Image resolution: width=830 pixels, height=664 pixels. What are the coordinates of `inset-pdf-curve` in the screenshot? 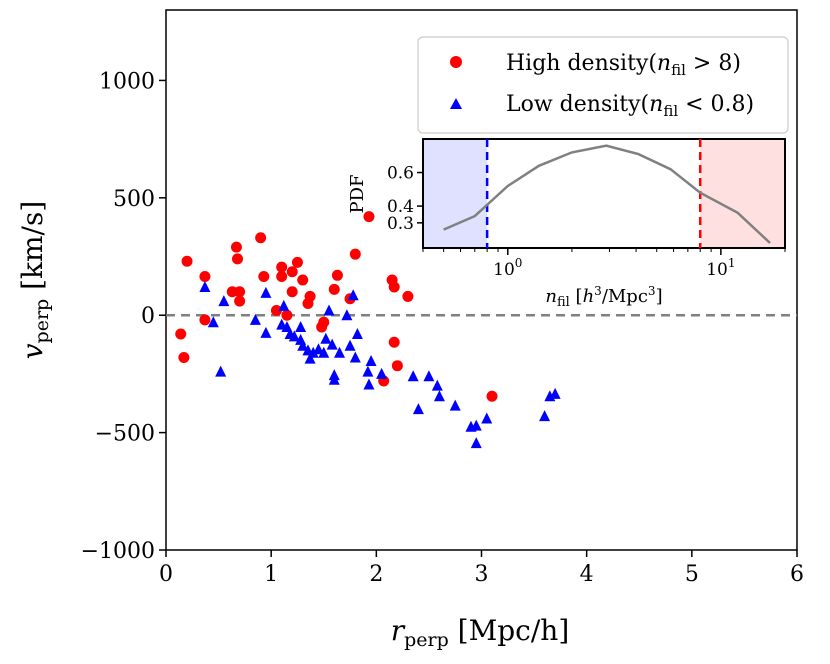 It's located at (607, 194).